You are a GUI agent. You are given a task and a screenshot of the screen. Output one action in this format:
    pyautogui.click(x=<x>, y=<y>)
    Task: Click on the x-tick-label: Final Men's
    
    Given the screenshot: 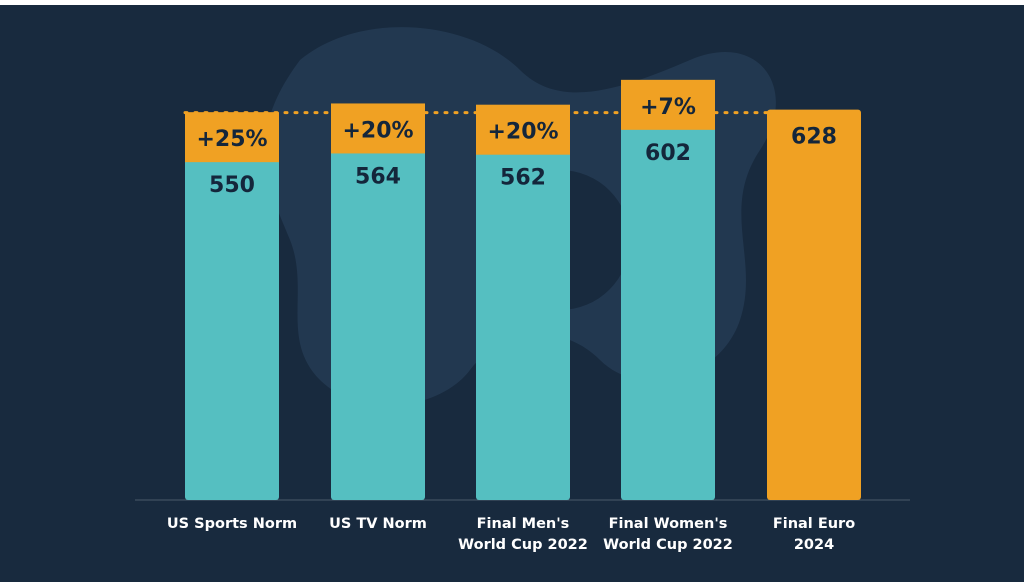 What is the action you would take?
    pyautogui.click(x=523, y=524)
    